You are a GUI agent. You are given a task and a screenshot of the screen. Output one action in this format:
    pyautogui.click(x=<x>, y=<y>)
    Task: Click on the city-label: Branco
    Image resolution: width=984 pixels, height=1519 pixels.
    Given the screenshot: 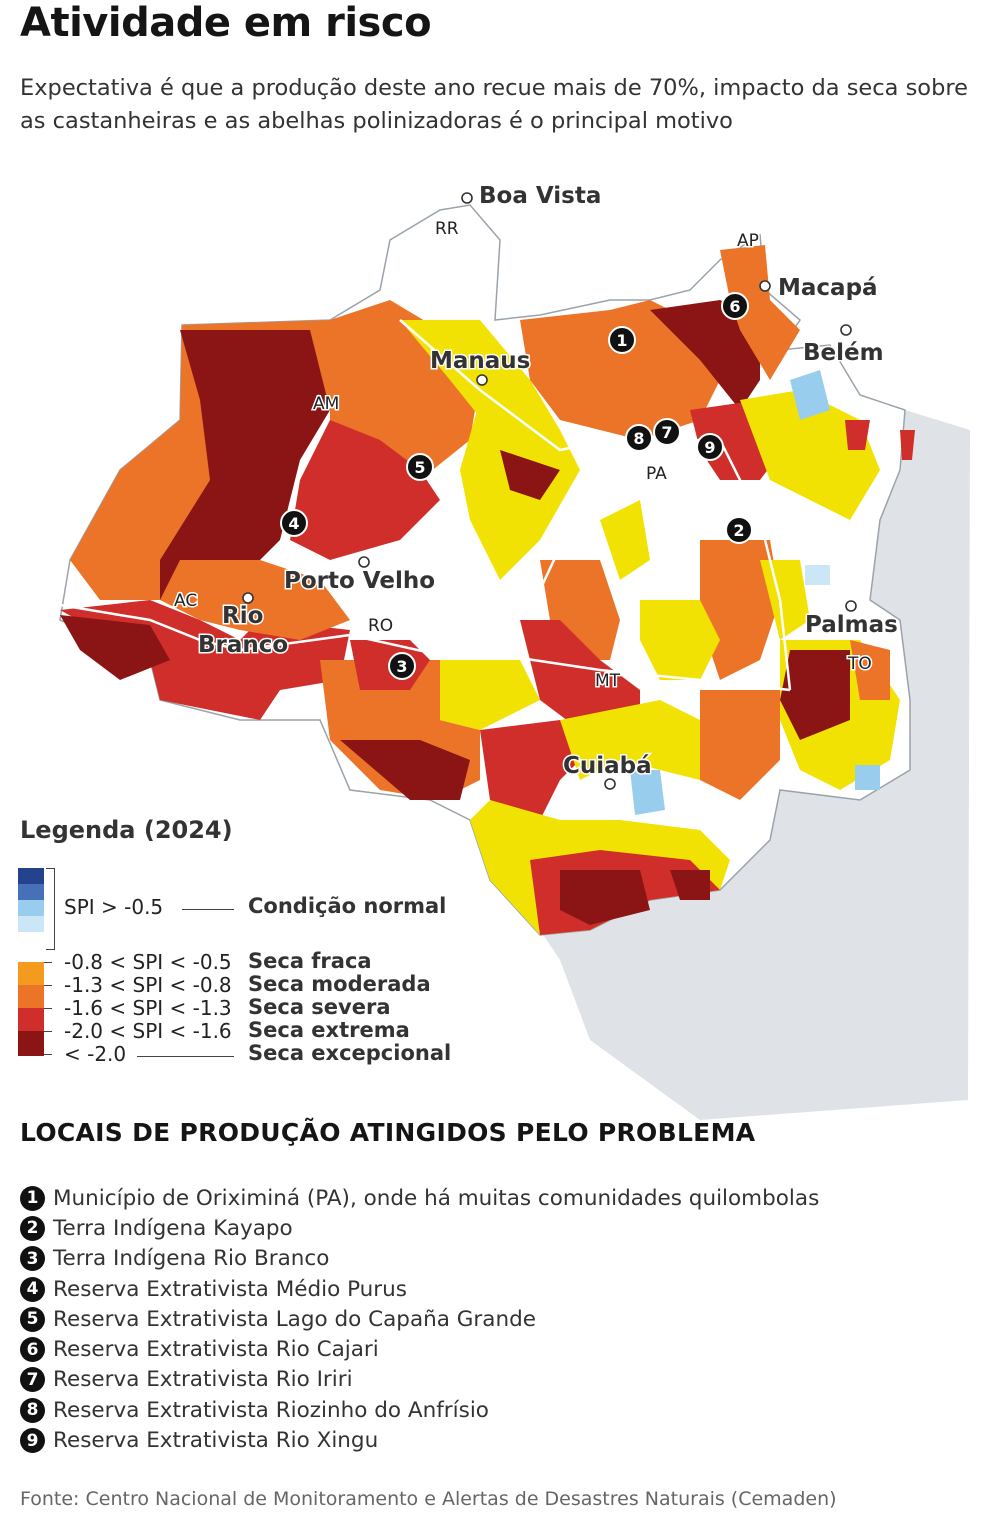 What is the action you would take?
    pyautogui.click(x=243, y=645)
    